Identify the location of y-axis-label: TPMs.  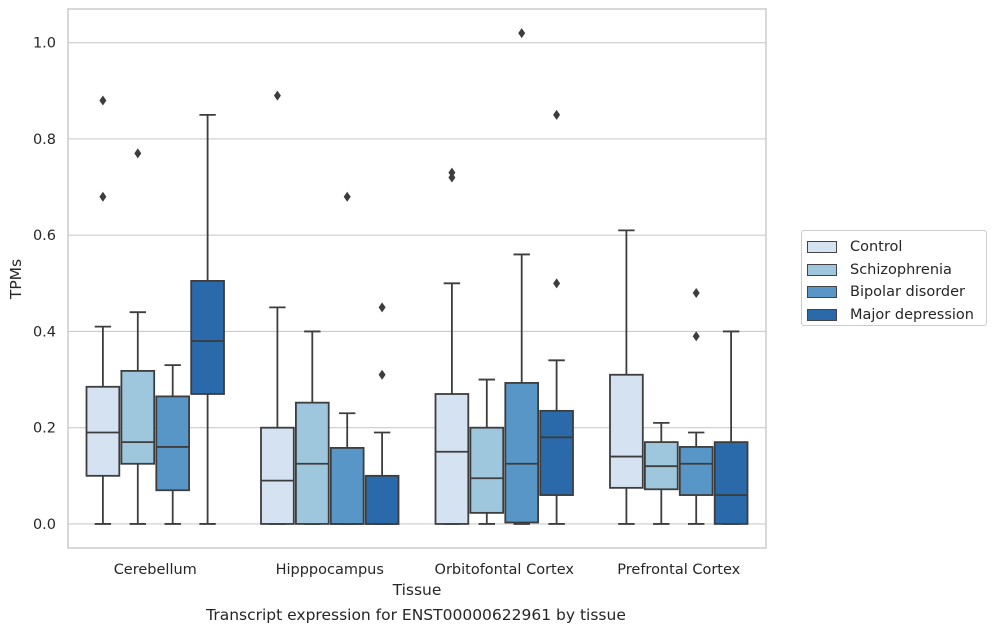
(16, 279).